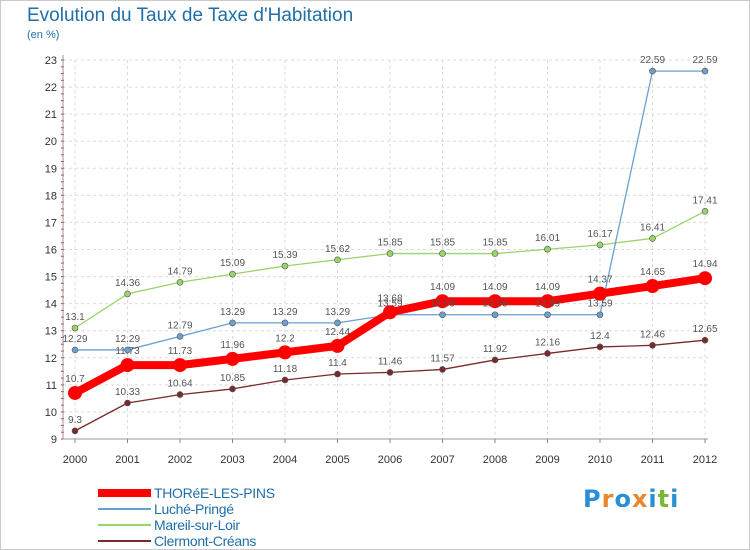  I want to click on data-label: 16.17, so click(599, 234).